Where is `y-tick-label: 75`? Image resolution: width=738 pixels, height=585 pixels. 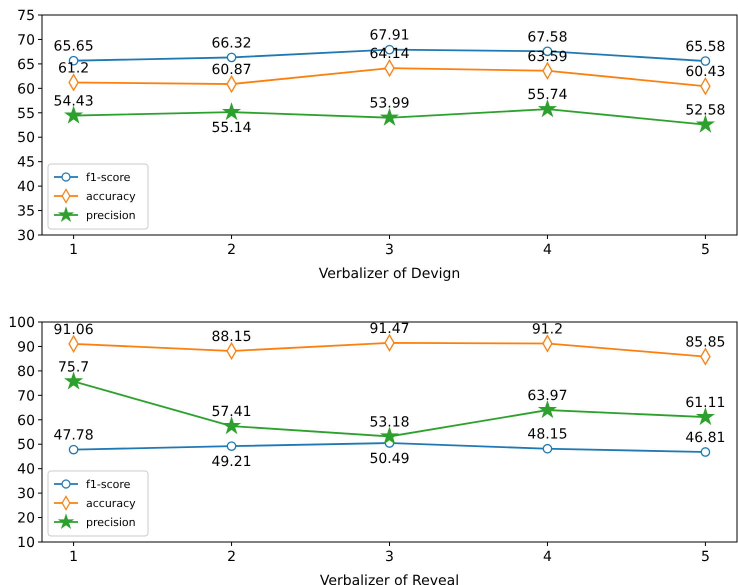 y-tick-label: 75 is located at coordinates (26, 16).